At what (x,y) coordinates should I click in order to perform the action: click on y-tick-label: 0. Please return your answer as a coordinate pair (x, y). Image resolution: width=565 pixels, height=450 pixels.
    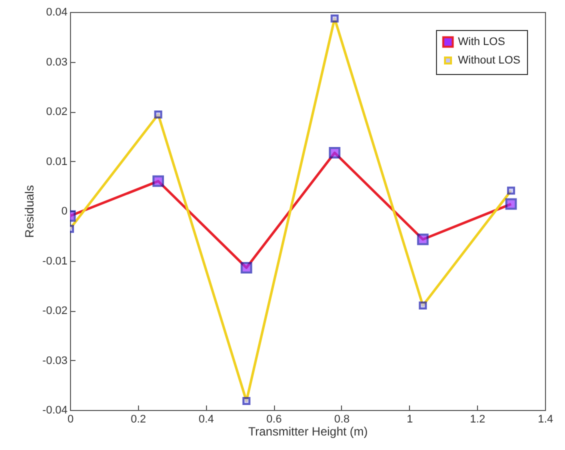
    Looking at the image, I should click on (64, 212).